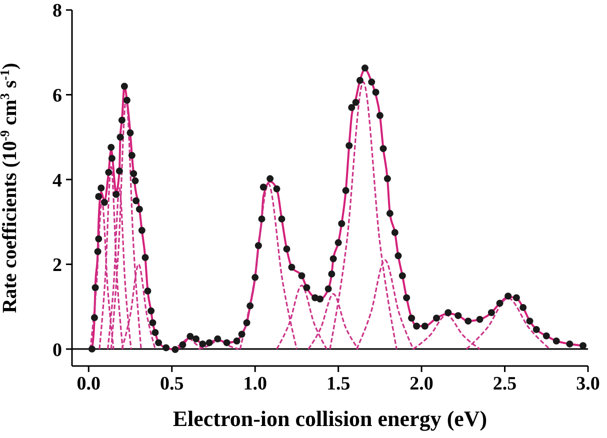 The height and width of the screenshot is (438, 607). I want to click on x-tick-label: 1.0, so click(255, 383).